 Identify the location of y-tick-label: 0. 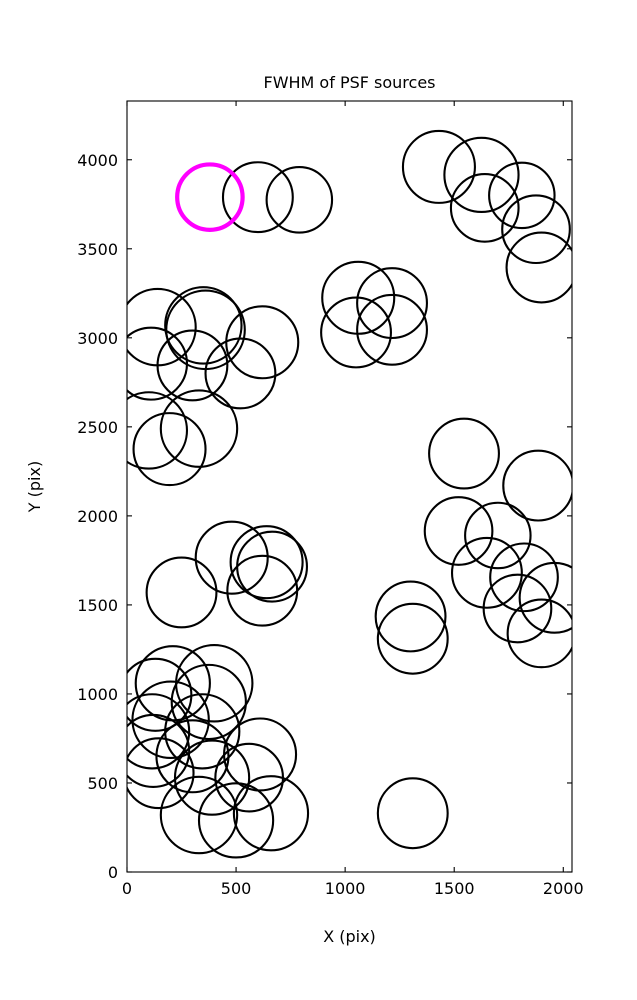
(113, 872).